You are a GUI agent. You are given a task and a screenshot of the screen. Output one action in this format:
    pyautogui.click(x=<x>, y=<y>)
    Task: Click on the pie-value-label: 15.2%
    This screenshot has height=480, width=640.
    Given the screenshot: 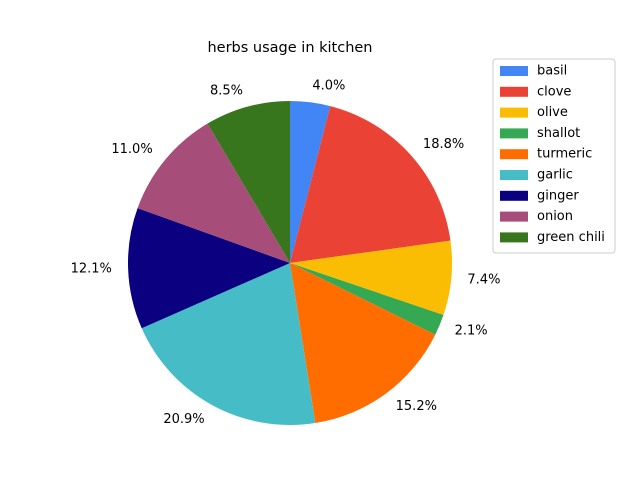 What is the action you would take?
    pyautogui.click(x=416, y=406)
    